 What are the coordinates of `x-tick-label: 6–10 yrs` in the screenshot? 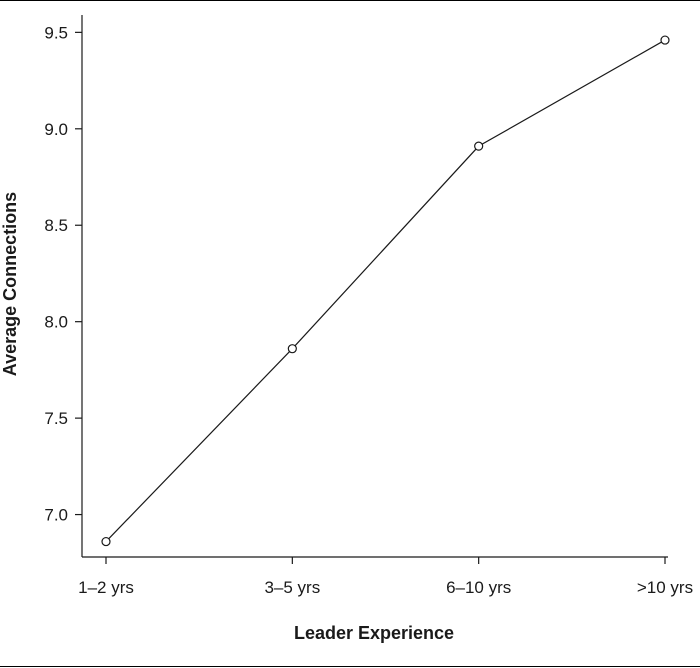 It's located at (478, 587).